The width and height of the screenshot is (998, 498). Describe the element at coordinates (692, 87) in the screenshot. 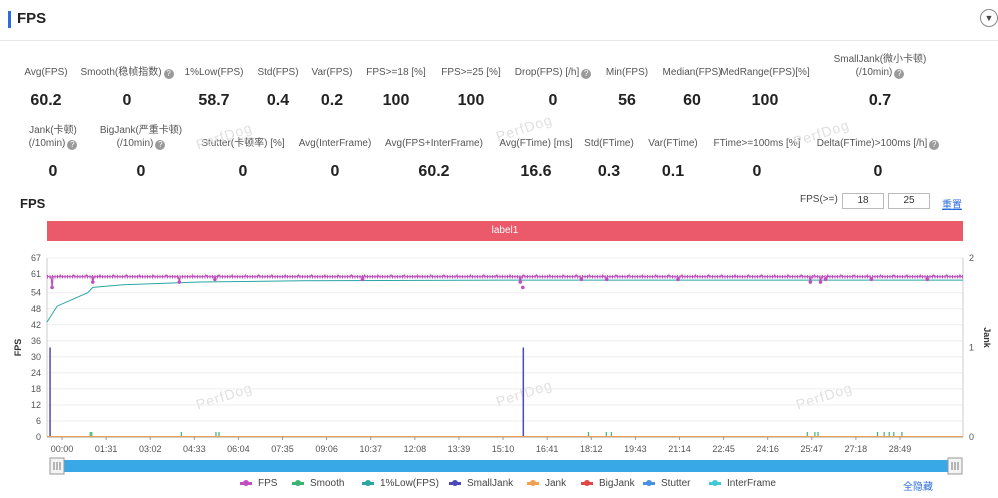

I see `stat-item: Median(FPS) 60` at that location.